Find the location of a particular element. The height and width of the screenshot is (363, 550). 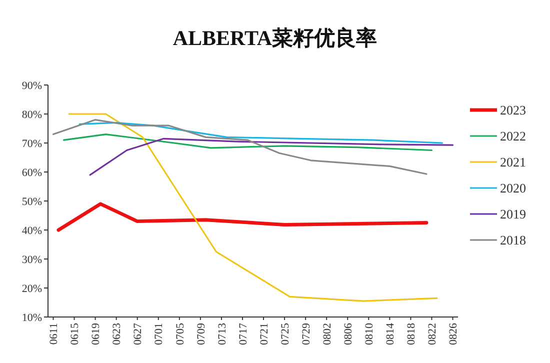

x-tick-label: 0729 is located at coordinates (306, 333).